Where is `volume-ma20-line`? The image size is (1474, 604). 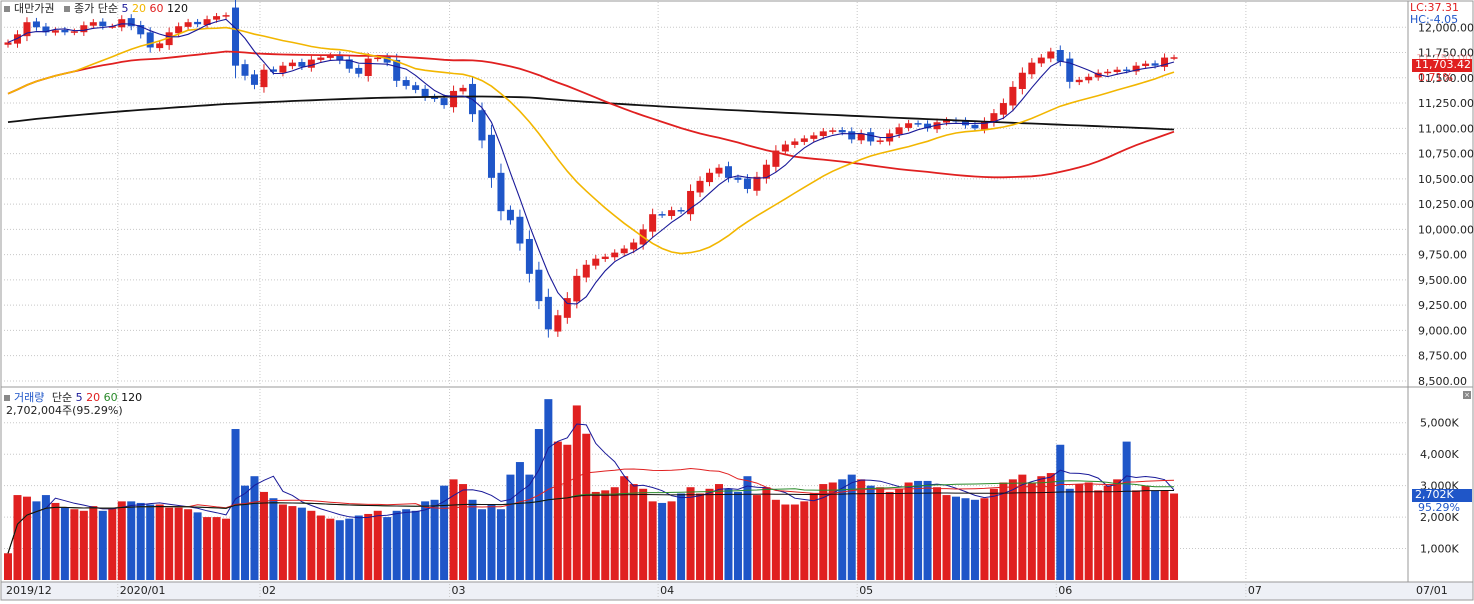 volume-ma20-line is located at coordinates (591, 510).